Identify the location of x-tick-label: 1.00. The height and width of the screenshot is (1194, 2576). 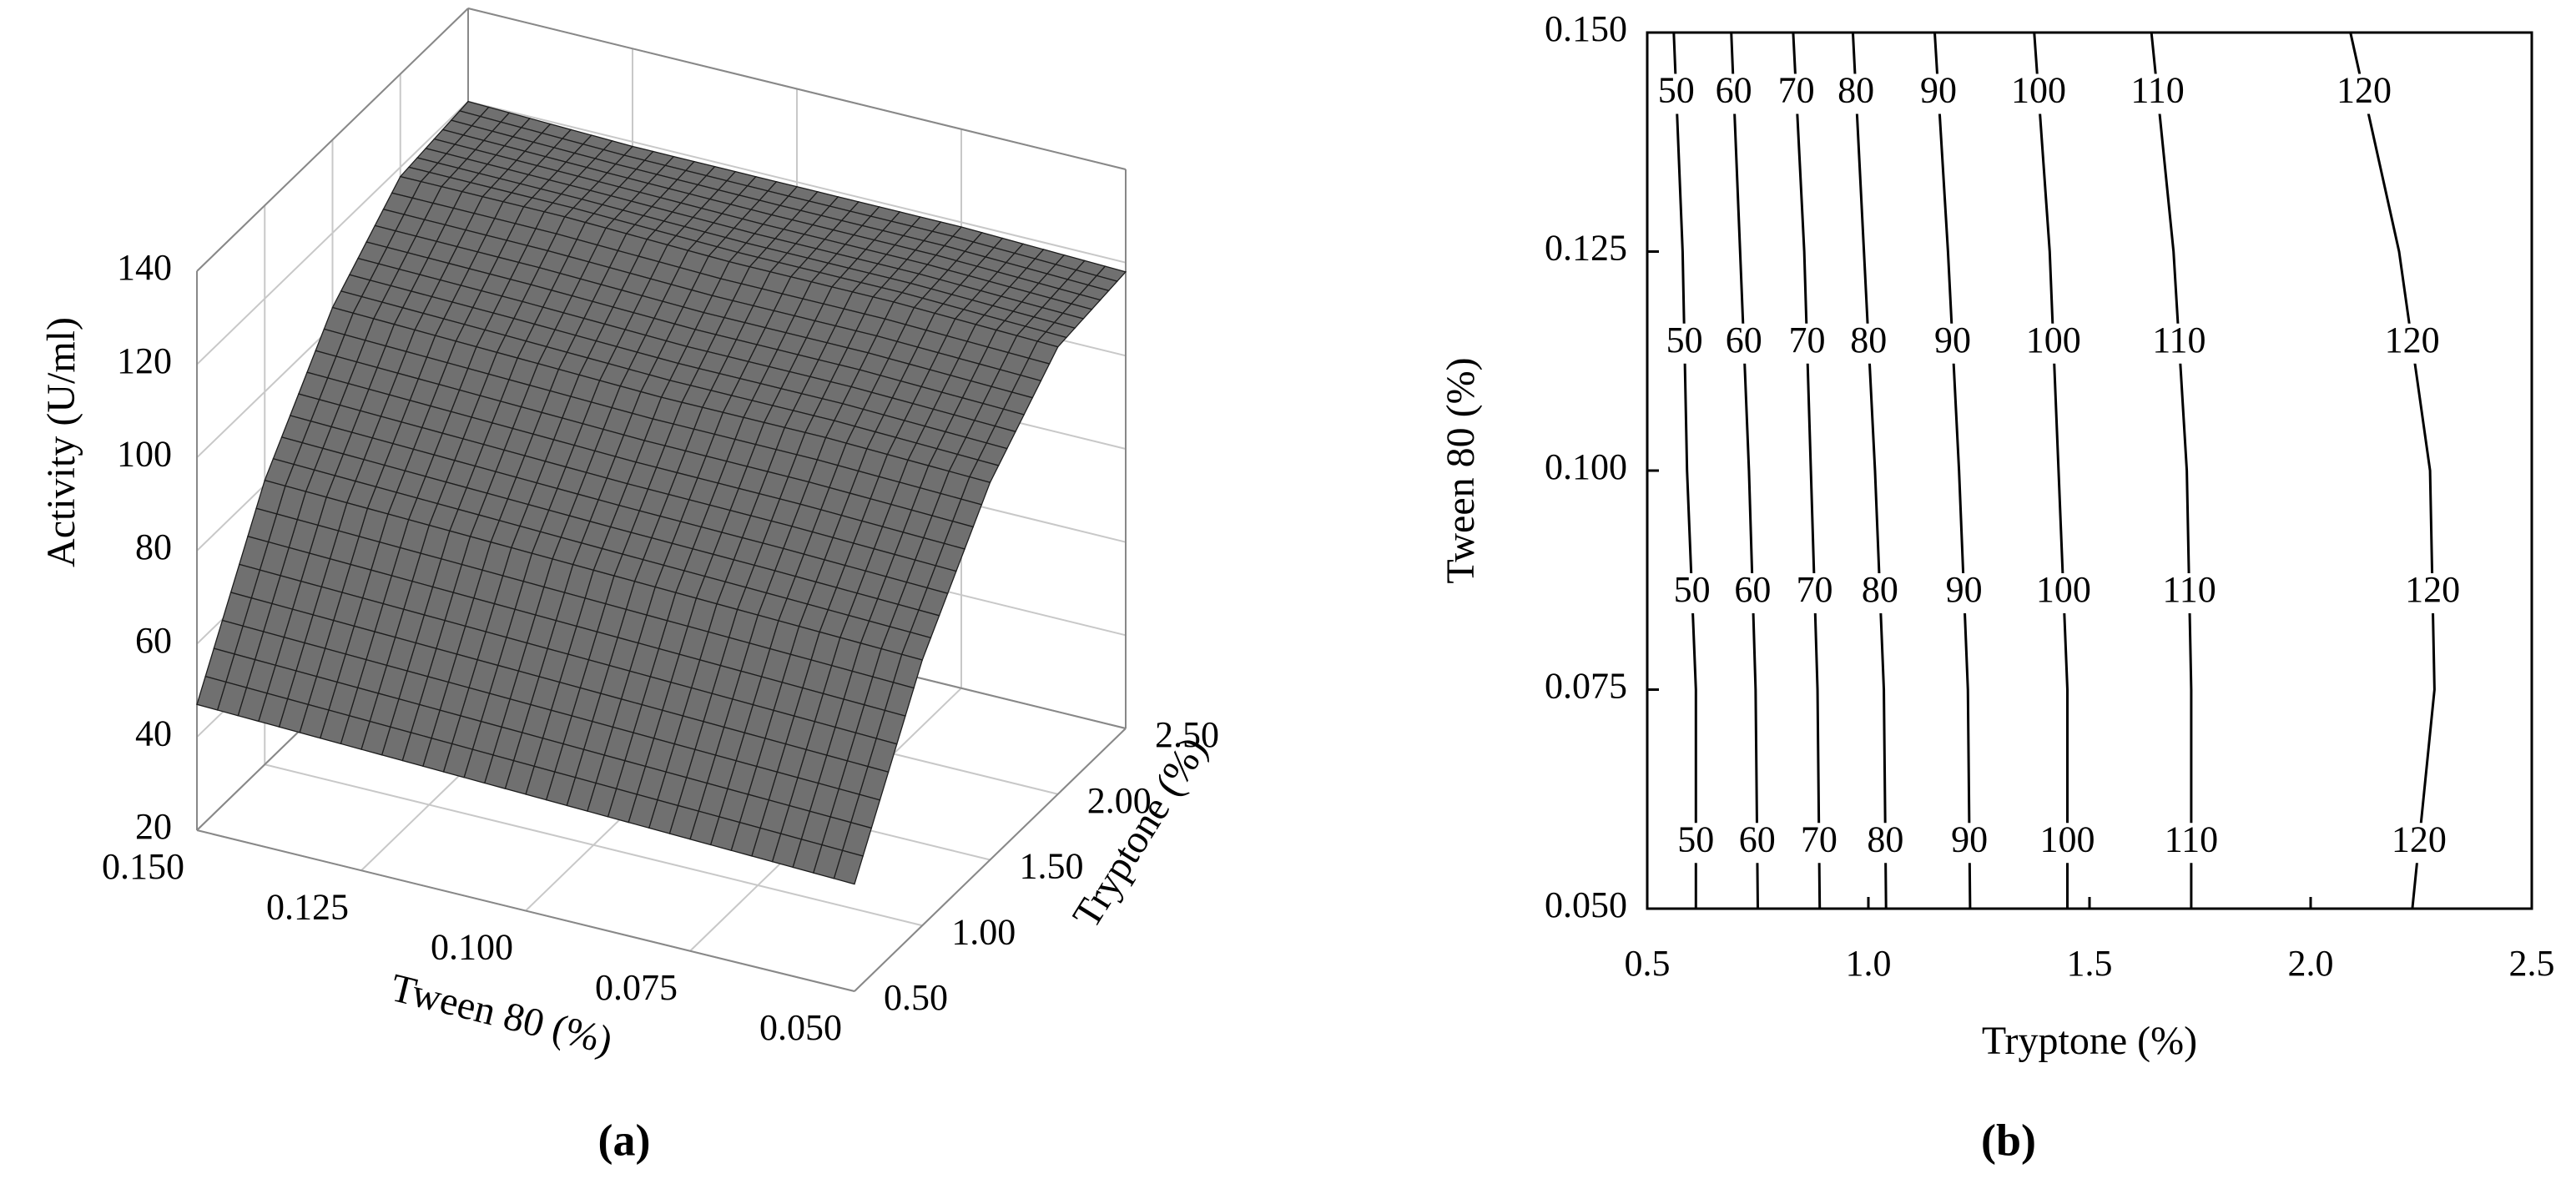
(984, 932).